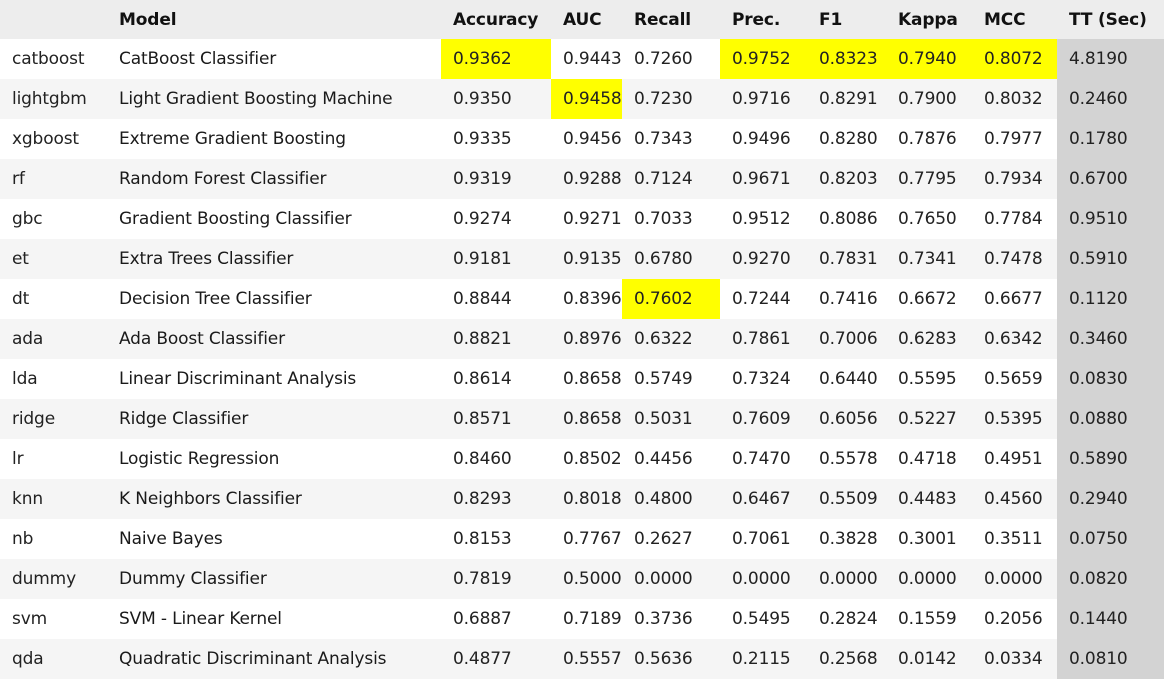  Describe the element at coordinates (1013, 99) in the screenshot. I see `mcc-cell: 0.8032` at that location.